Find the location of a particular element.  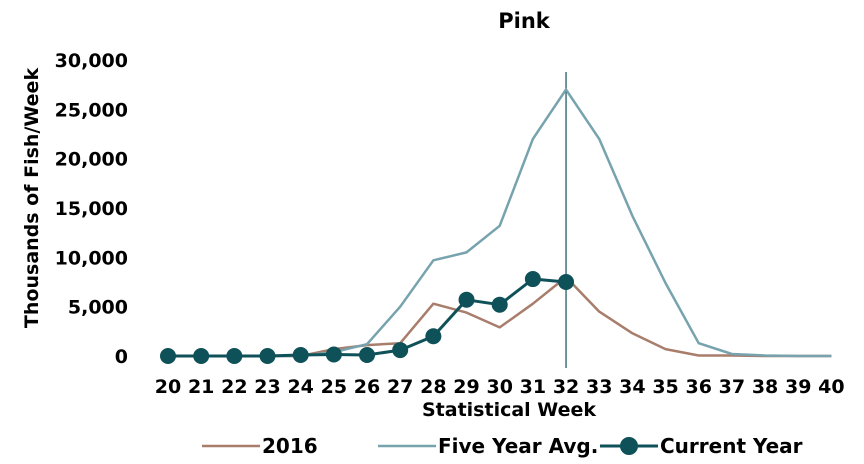

y-tick-label: 5,000 is located at coordinates (98, 308).